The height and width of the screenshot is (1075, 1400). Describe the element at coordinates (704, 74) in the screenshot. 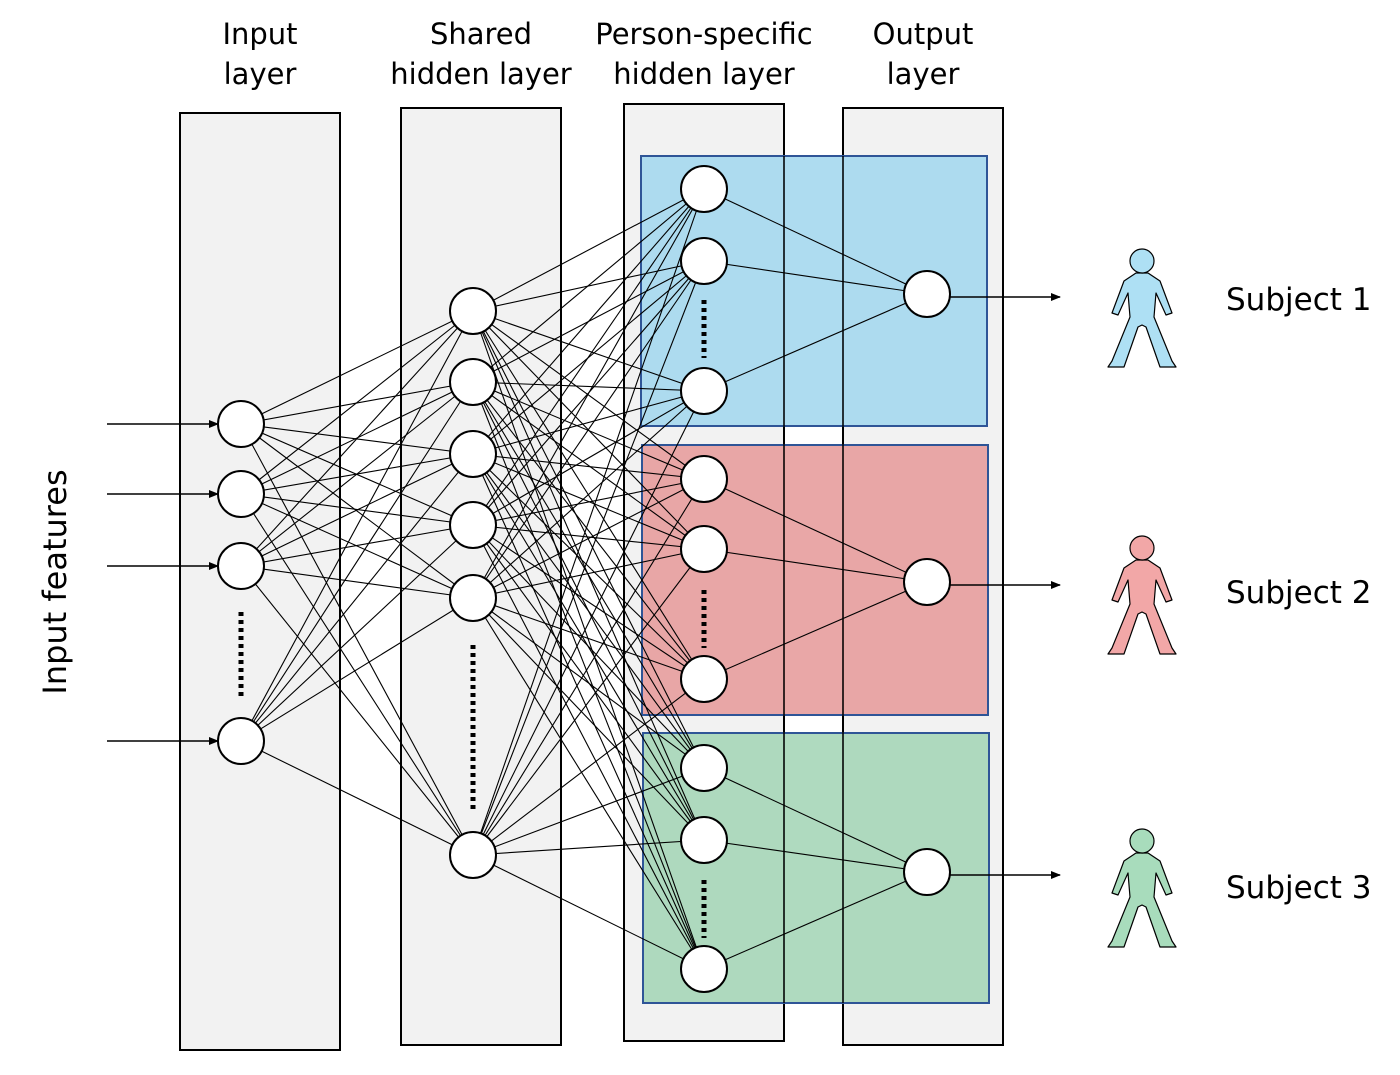

I see `person-layer-title-line2: hidden layer` at that location.